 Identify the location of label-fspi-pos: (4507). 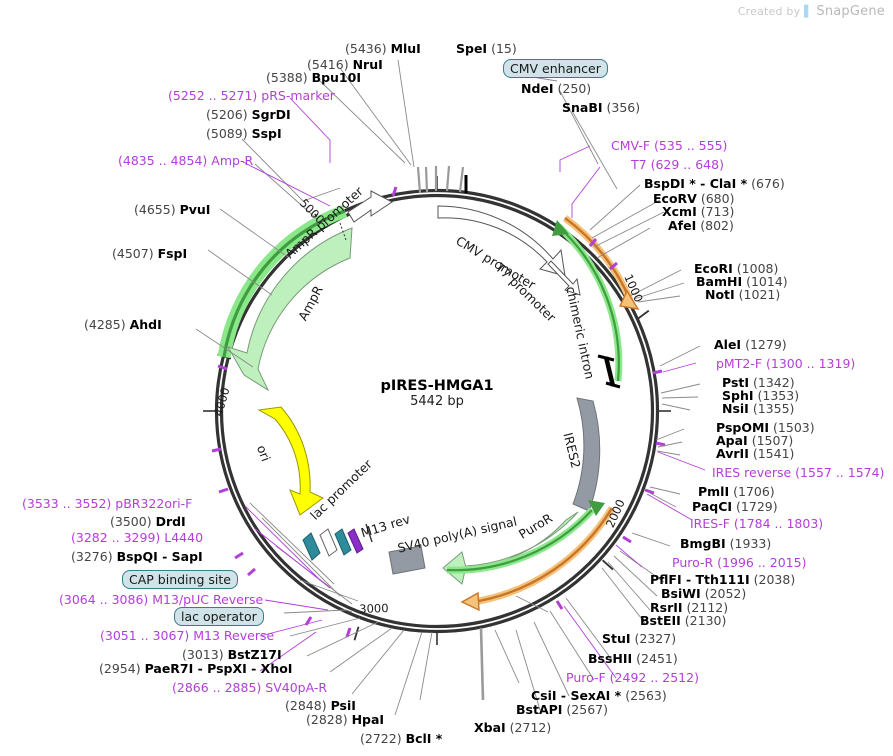
(133, 253).